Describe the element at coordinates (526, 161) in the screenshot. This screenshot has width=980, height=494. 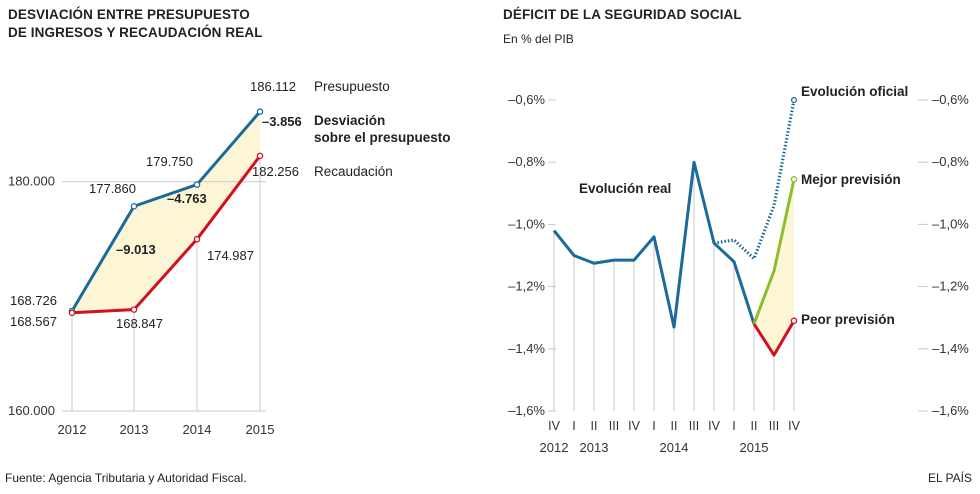
I see `y-tick-label-left: –0,8%` at that location.